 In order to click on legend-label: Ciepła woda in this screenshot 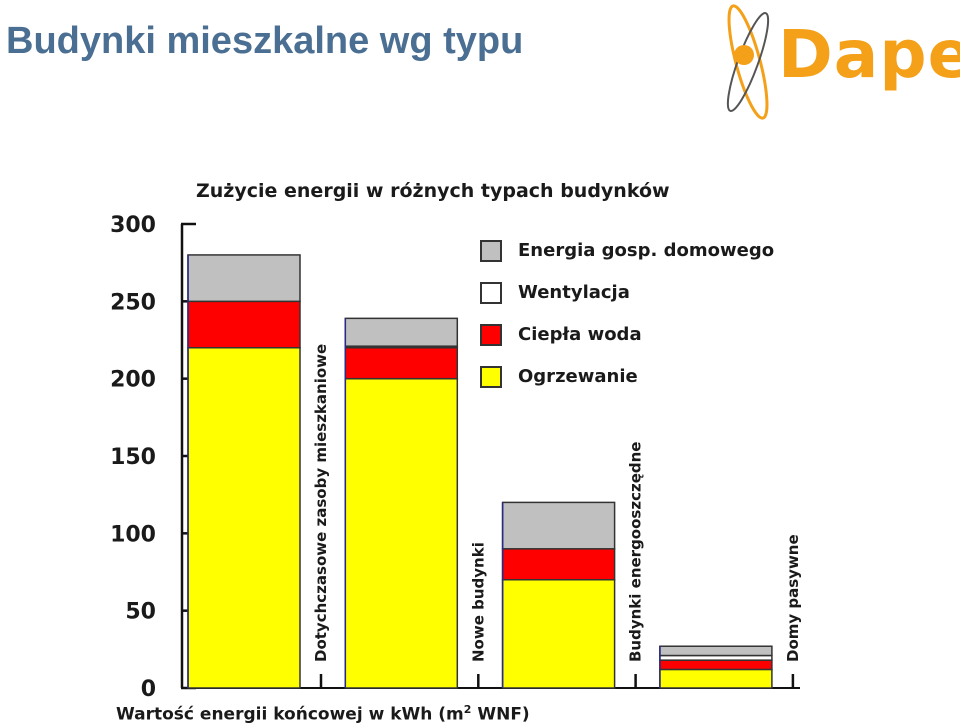, I will do `click(580, 334)`.